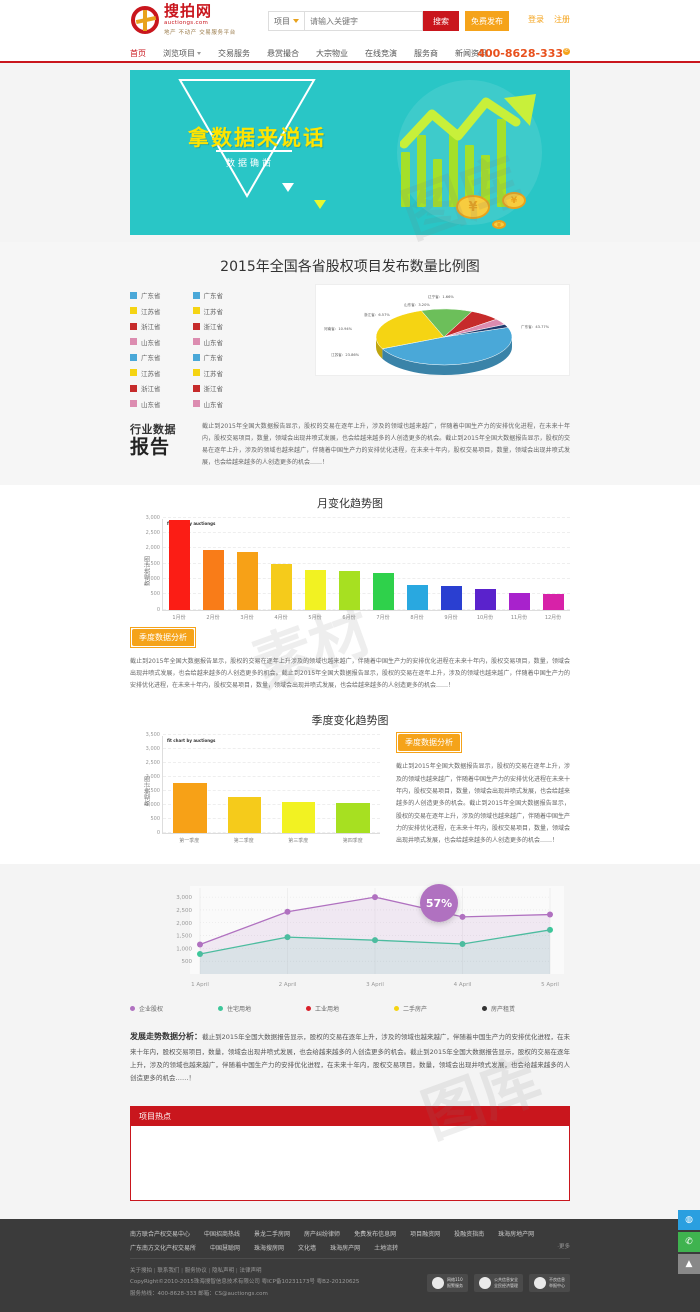  Describe the element at coordinates (345, 1248) in the screenshot. I see `footer-link: 珠海房产网` at that location.